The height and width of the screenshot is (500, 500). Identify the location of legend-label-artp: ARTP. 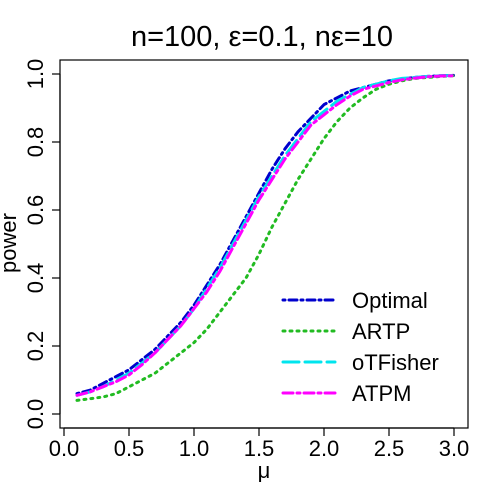
(381, 331).